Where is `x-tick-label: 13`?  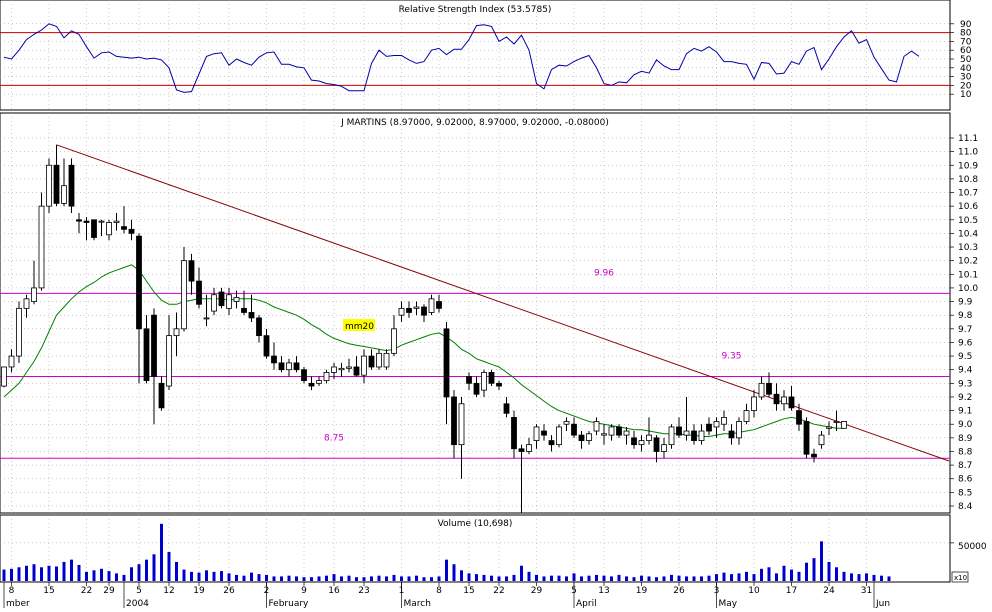
x-tick-label: 13 is located at coordinates (603, 591).